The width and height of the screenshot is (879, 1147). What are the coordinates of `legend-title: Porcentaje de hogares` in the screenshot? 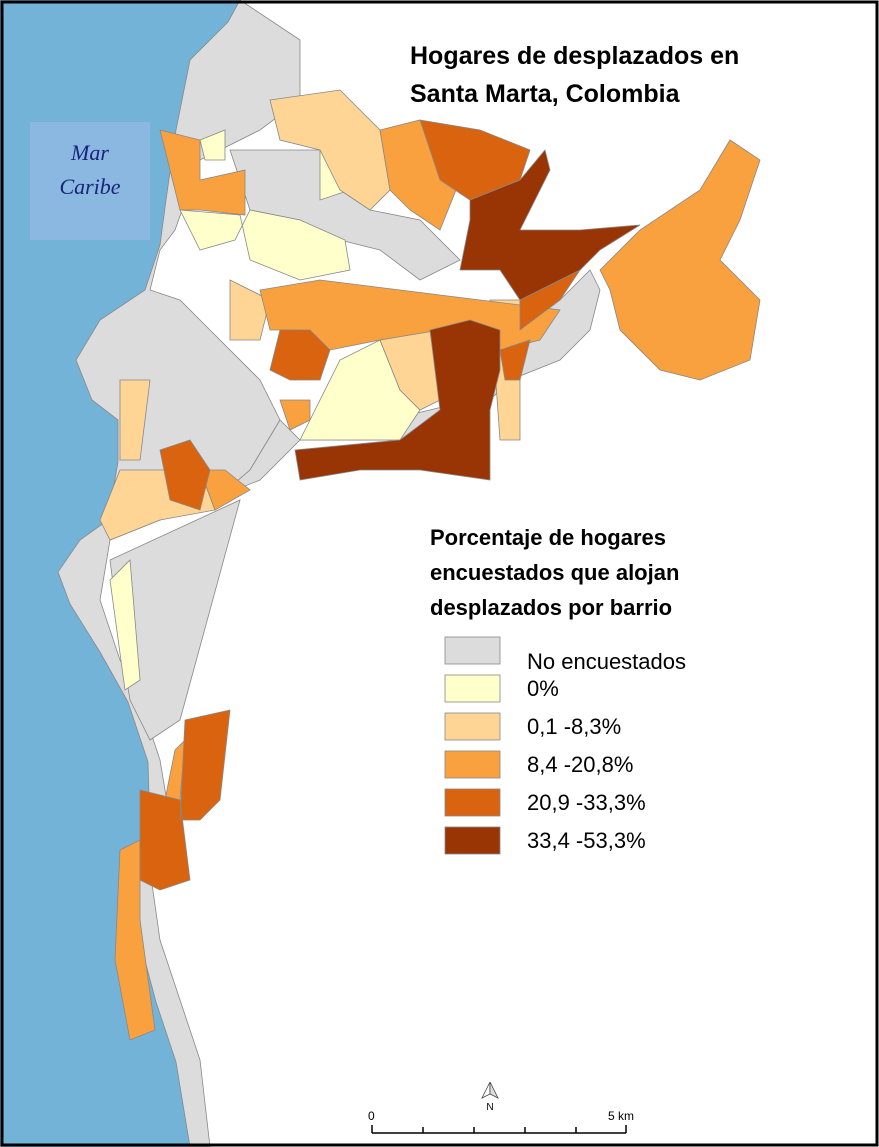 It's located at (548, 537).